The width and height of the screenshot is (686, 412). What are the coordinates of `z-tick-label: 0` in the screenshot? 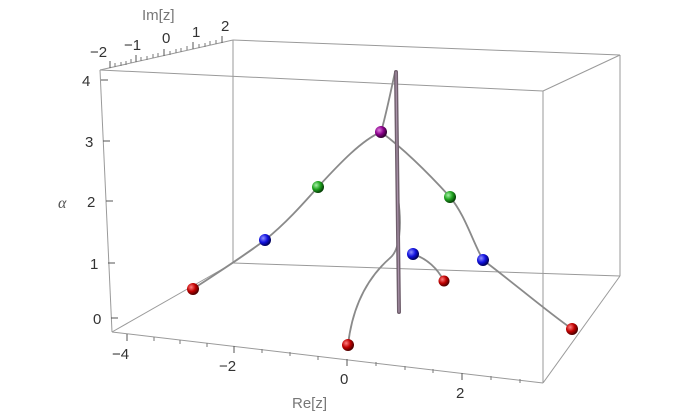 It's located at (97, 319).